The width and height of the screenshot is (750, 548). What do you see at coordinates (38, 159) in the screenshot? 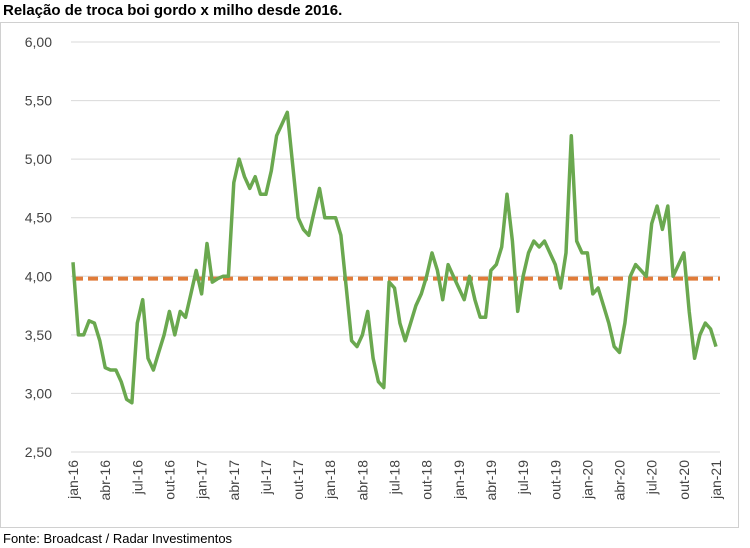
I see `y-tick-label: 5,00` at bounding box center [38, 159].